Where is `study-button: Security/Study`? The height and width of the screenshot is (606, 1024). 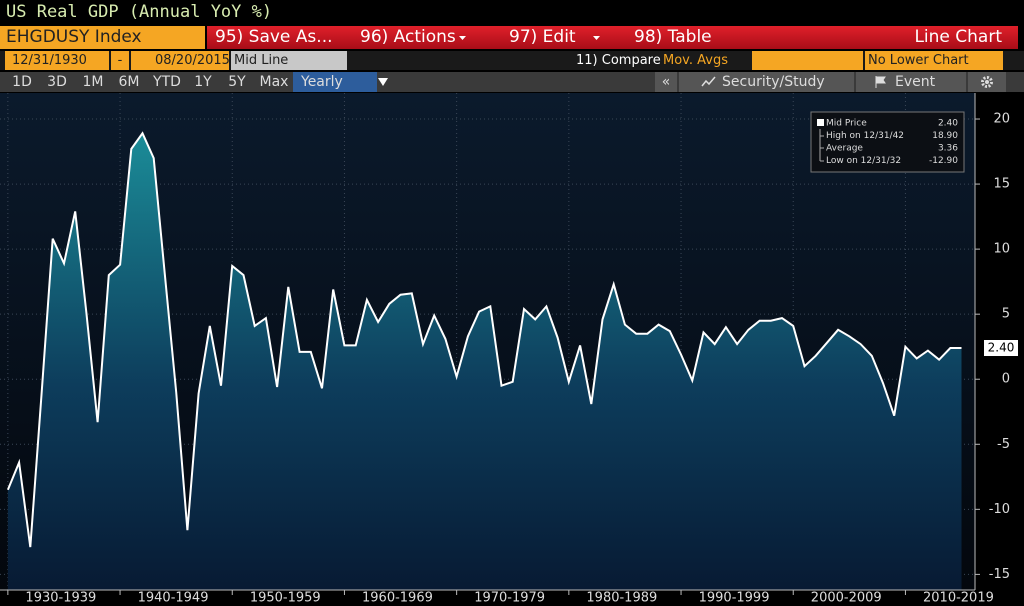 study-button: Security/Study is located at coordinates (773, 82).